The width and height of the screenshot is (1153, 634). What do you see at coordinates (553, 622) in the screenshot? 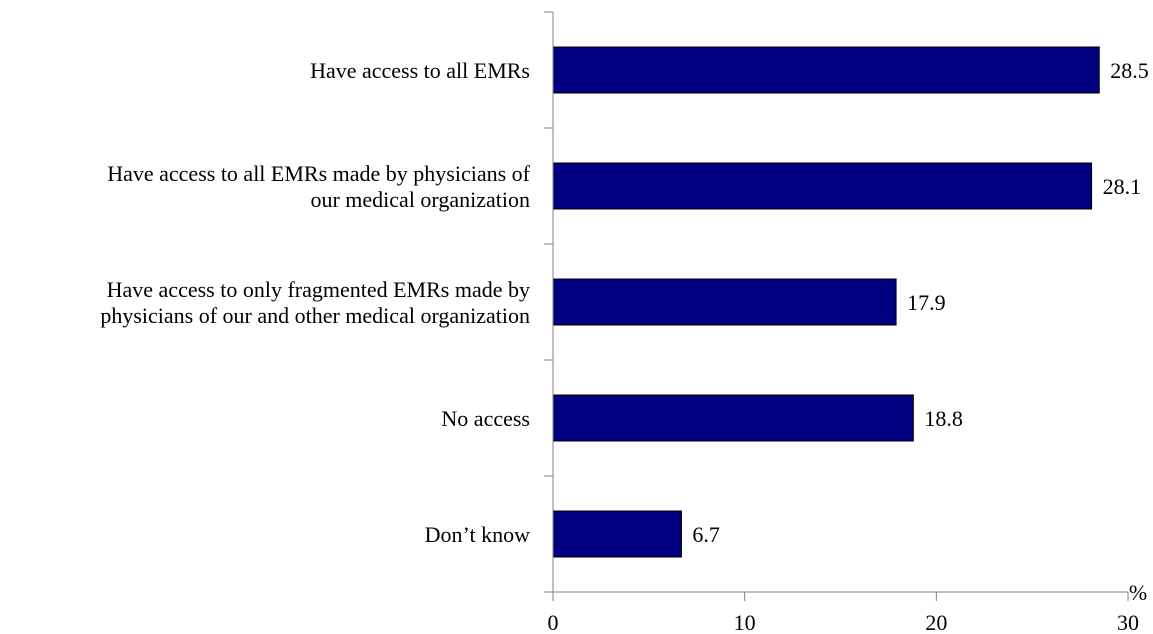
I see `x-tick-label: 0` at bounding box center [553, 622].